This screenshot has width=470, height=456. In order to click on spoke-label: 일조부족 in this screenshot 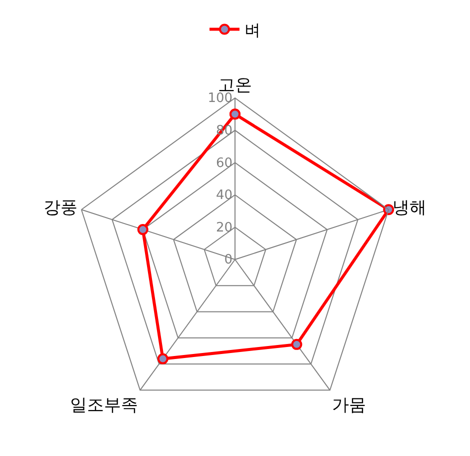, I will do `click(104, 406)`.